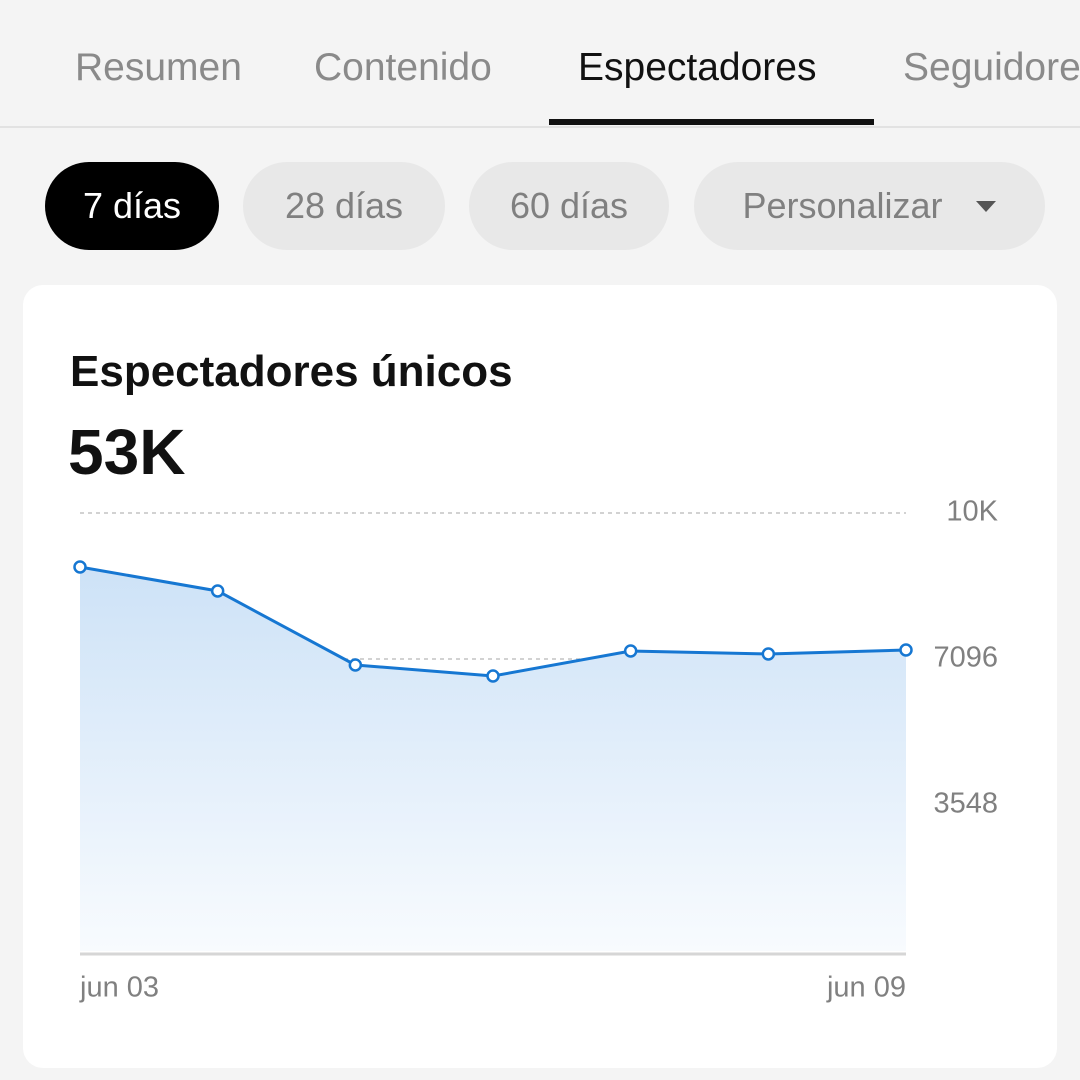 The width and height of the screenshot is (1080, 1080). I want to click on y-tick-label: 10K, so click(972, 512).